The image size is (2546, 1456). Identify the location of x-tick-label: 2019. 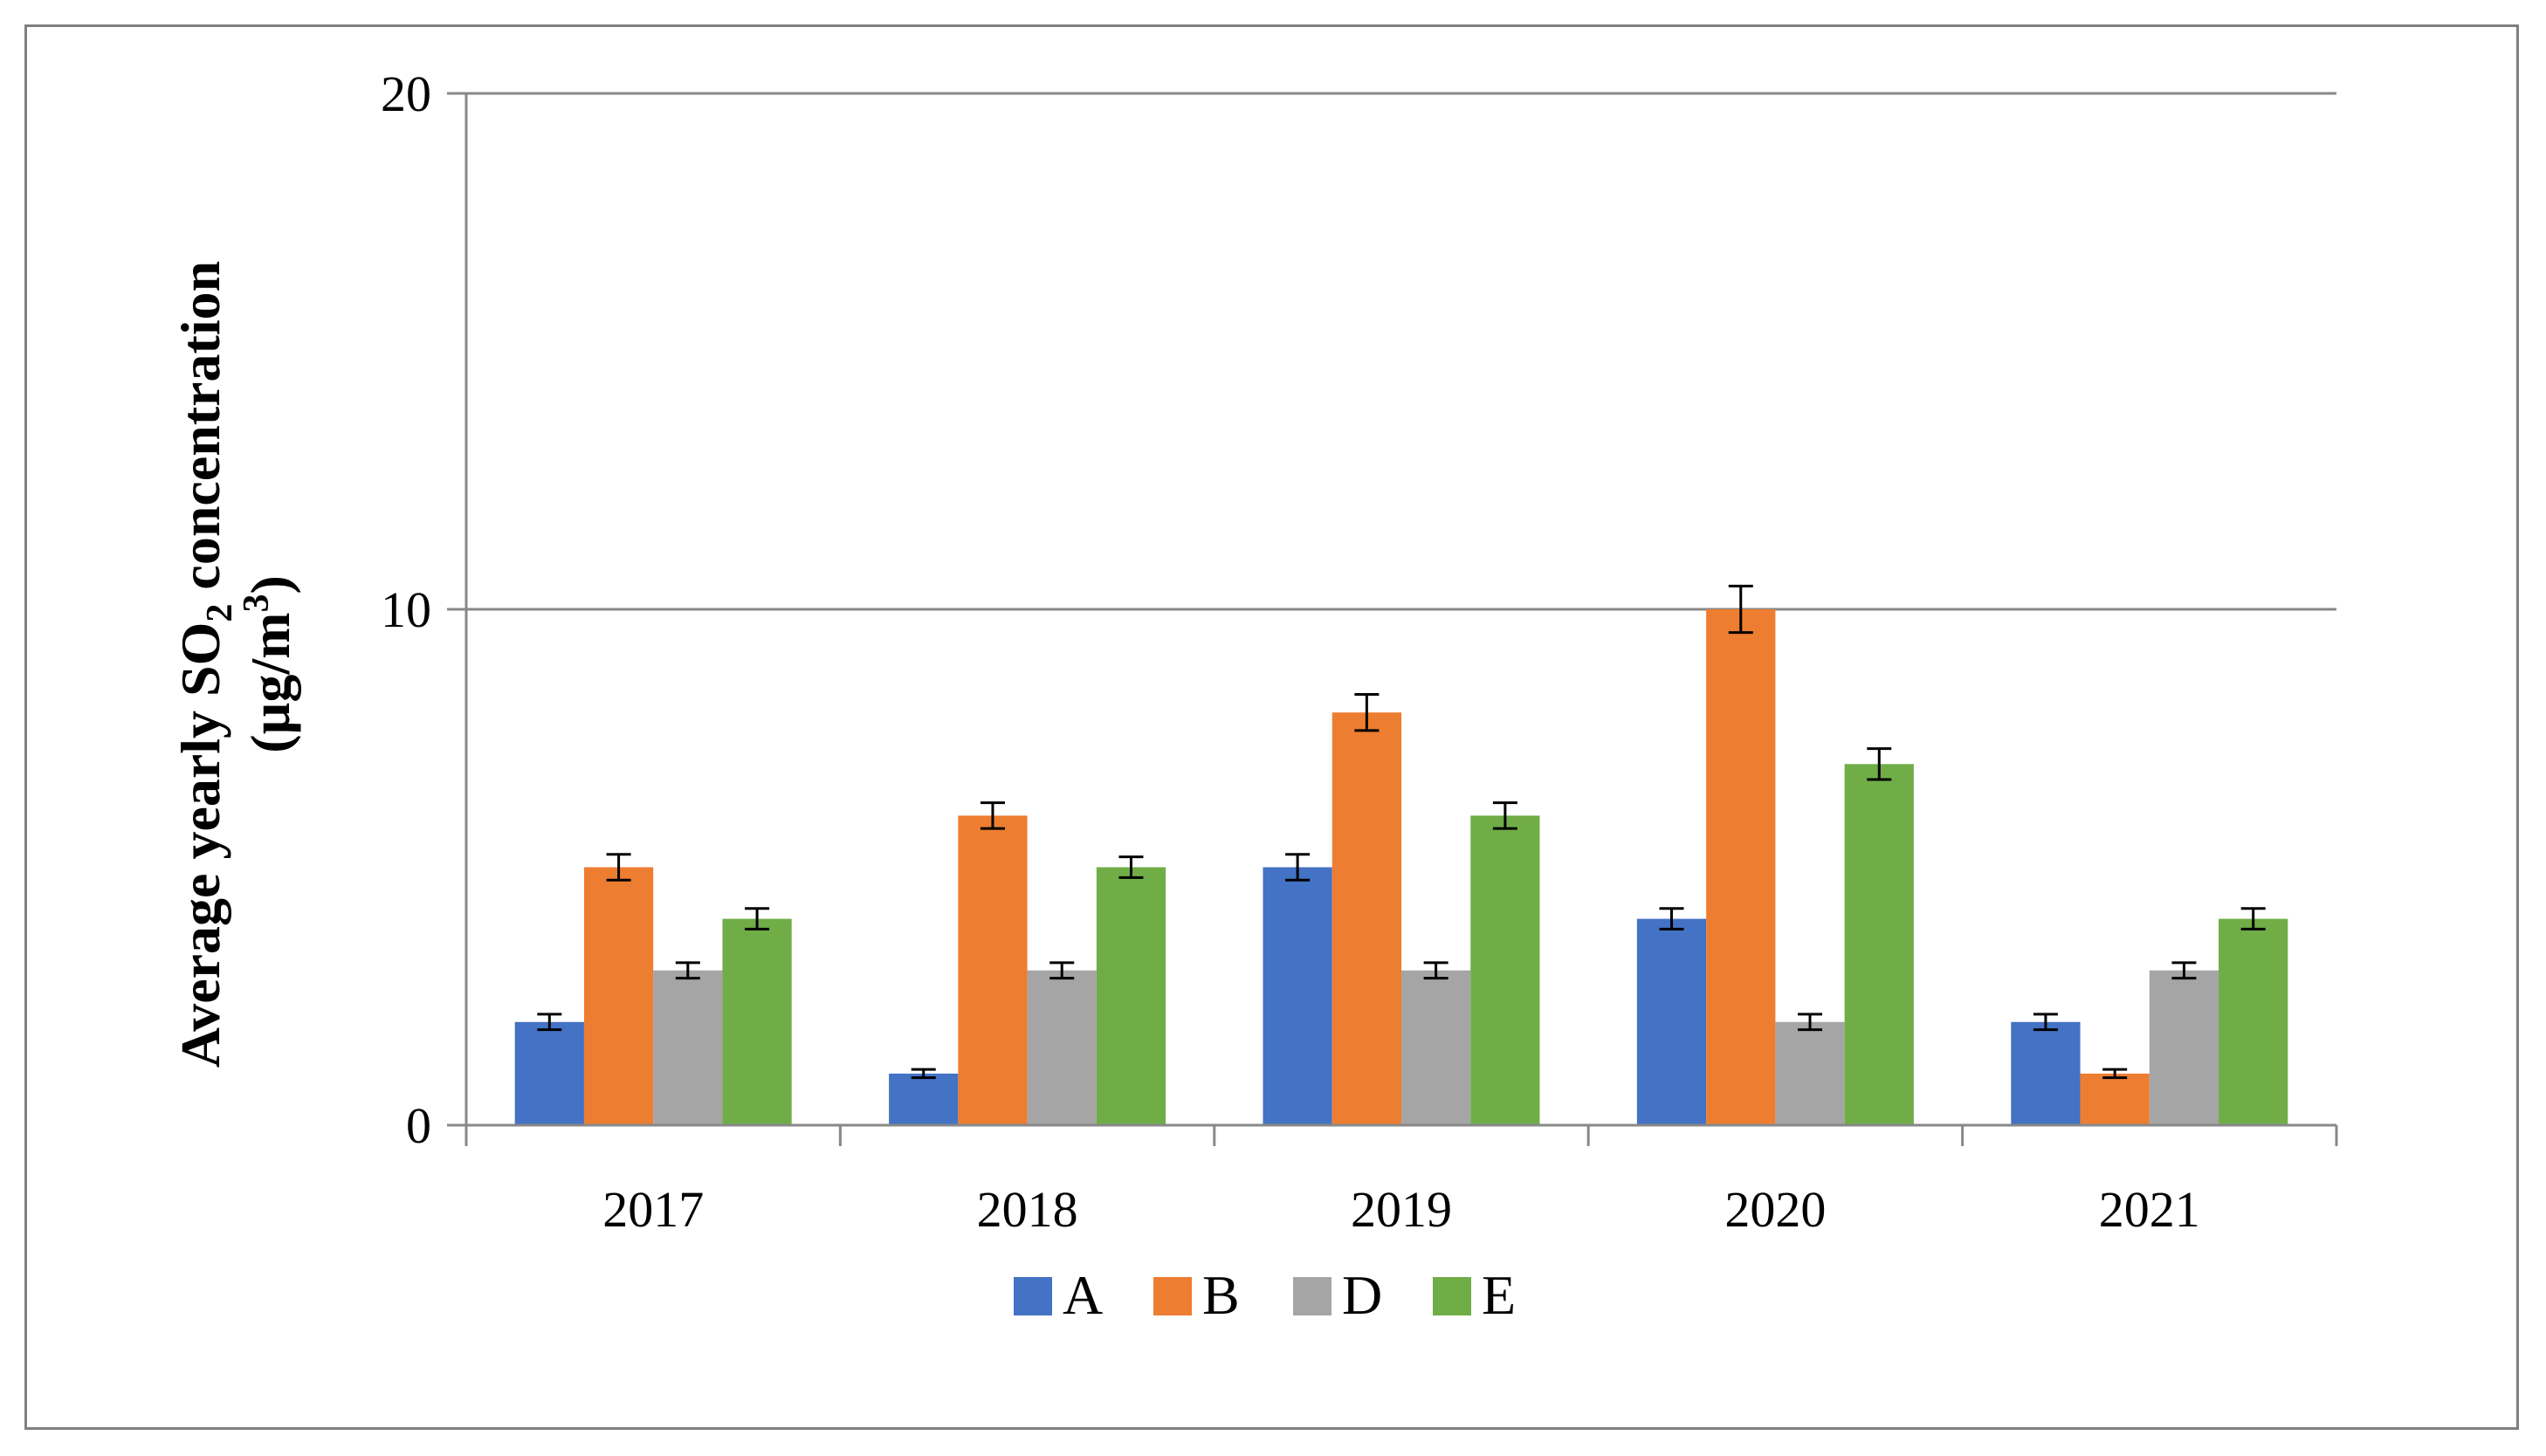
(1401, 1209).